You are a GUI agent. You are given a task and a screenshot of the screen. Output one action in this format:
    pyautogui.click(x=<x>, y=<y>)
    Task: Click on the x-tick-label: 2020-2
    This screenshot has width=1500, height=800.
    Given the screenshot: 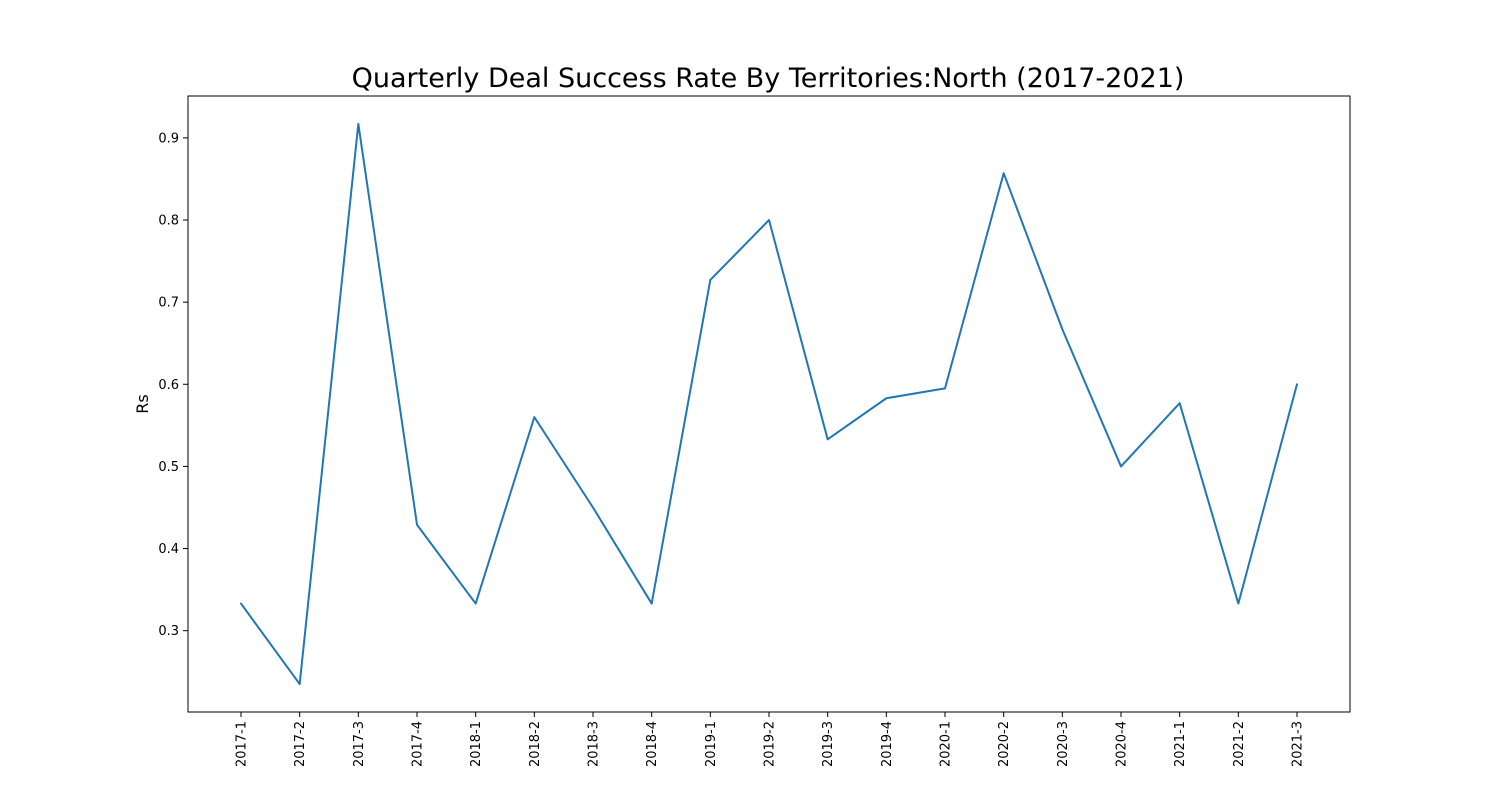 What is the action you would take?
    pyautogui.click(x=1004, y=744)
    